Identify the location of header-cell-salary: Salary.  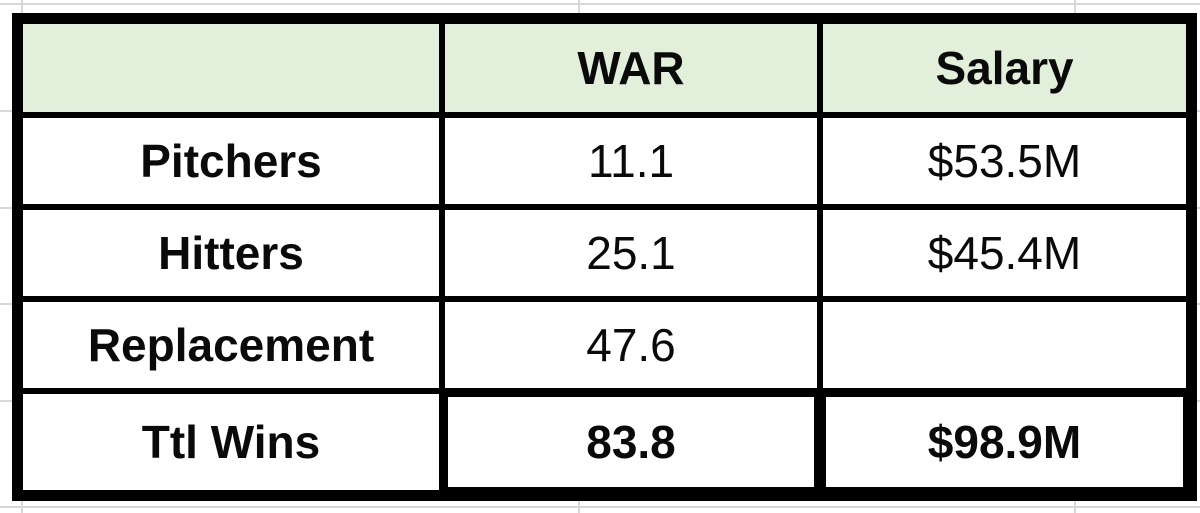
(1004, 68).